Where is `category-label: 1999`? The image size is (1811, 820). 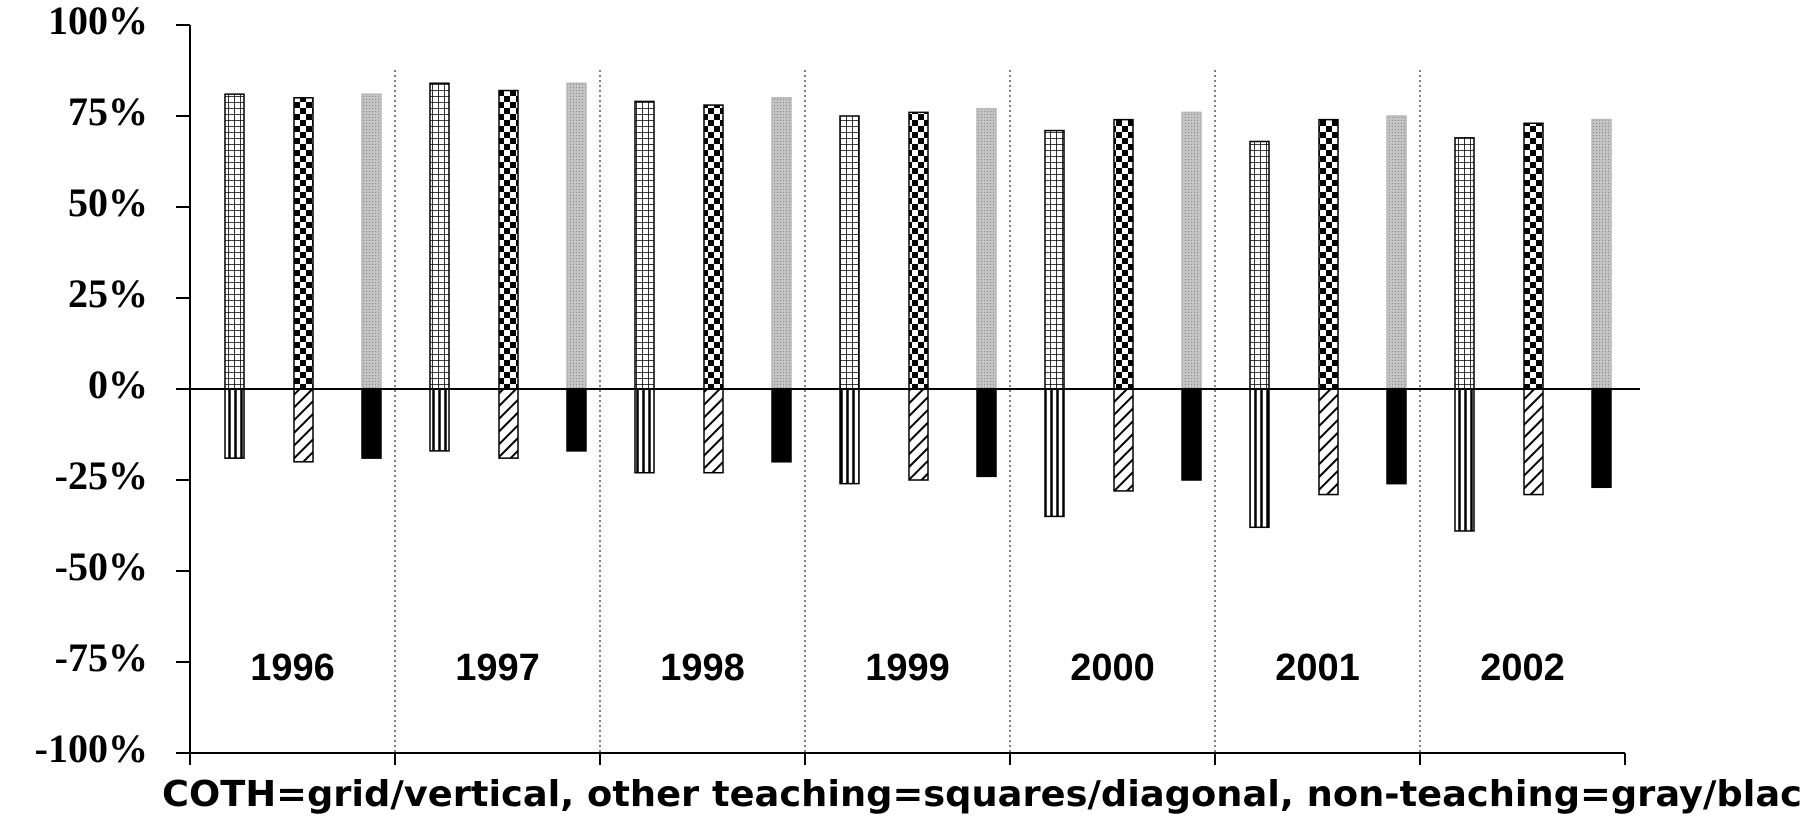 category-label: 1999 is located at coordinates (907, 668).